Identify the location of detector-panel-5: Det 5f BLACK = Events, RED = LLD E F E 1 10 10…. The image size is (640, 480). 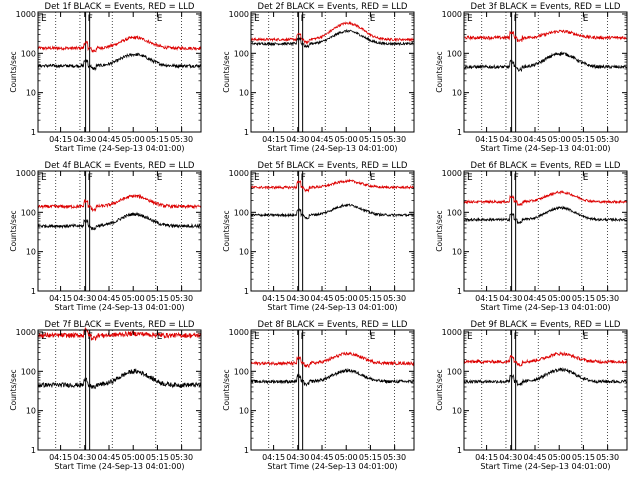
(318, 236).